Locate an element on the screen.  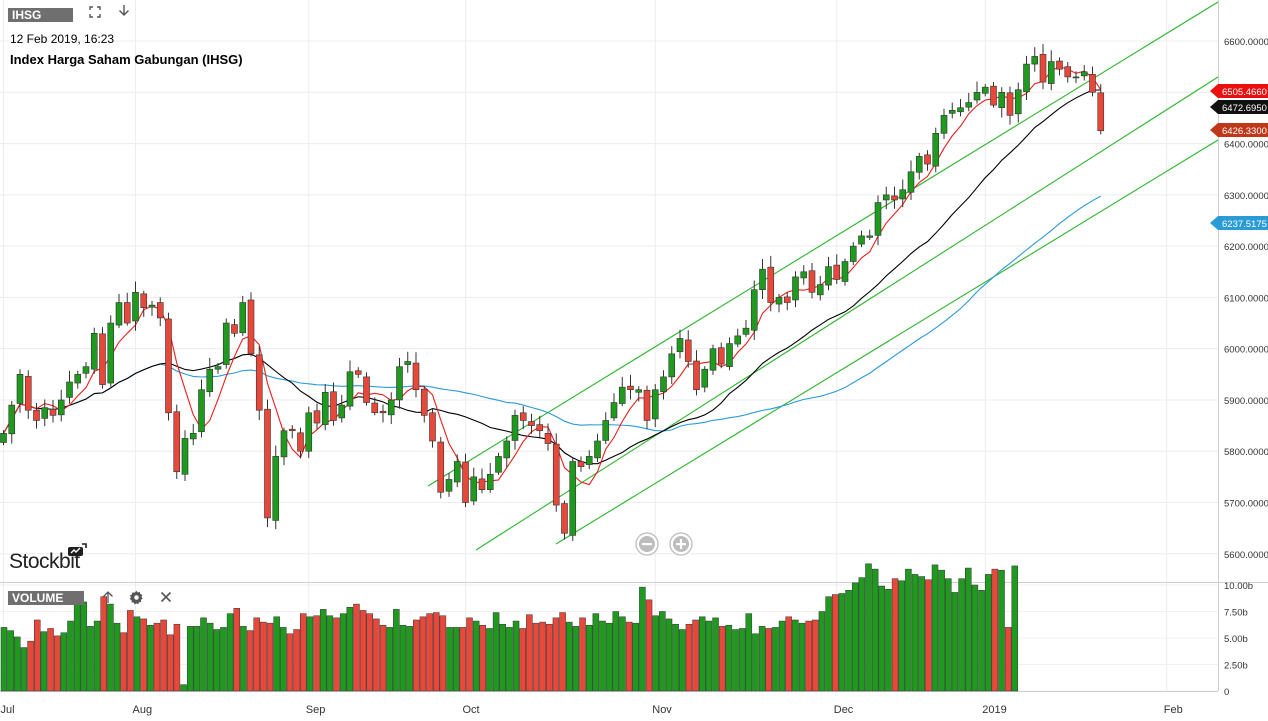
symbol-tag: IHSG is located at coordinates (40, 15).